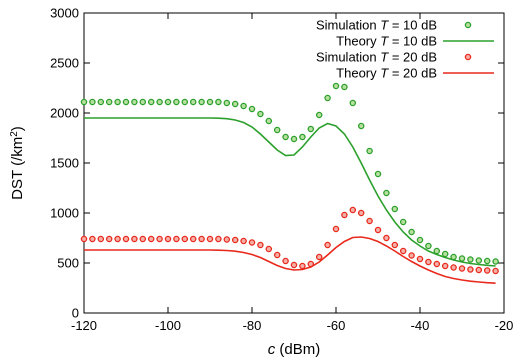 The width and height of the screenshot is (521, 360). I want to click on x-tick-label: -120, so click(84, 325).